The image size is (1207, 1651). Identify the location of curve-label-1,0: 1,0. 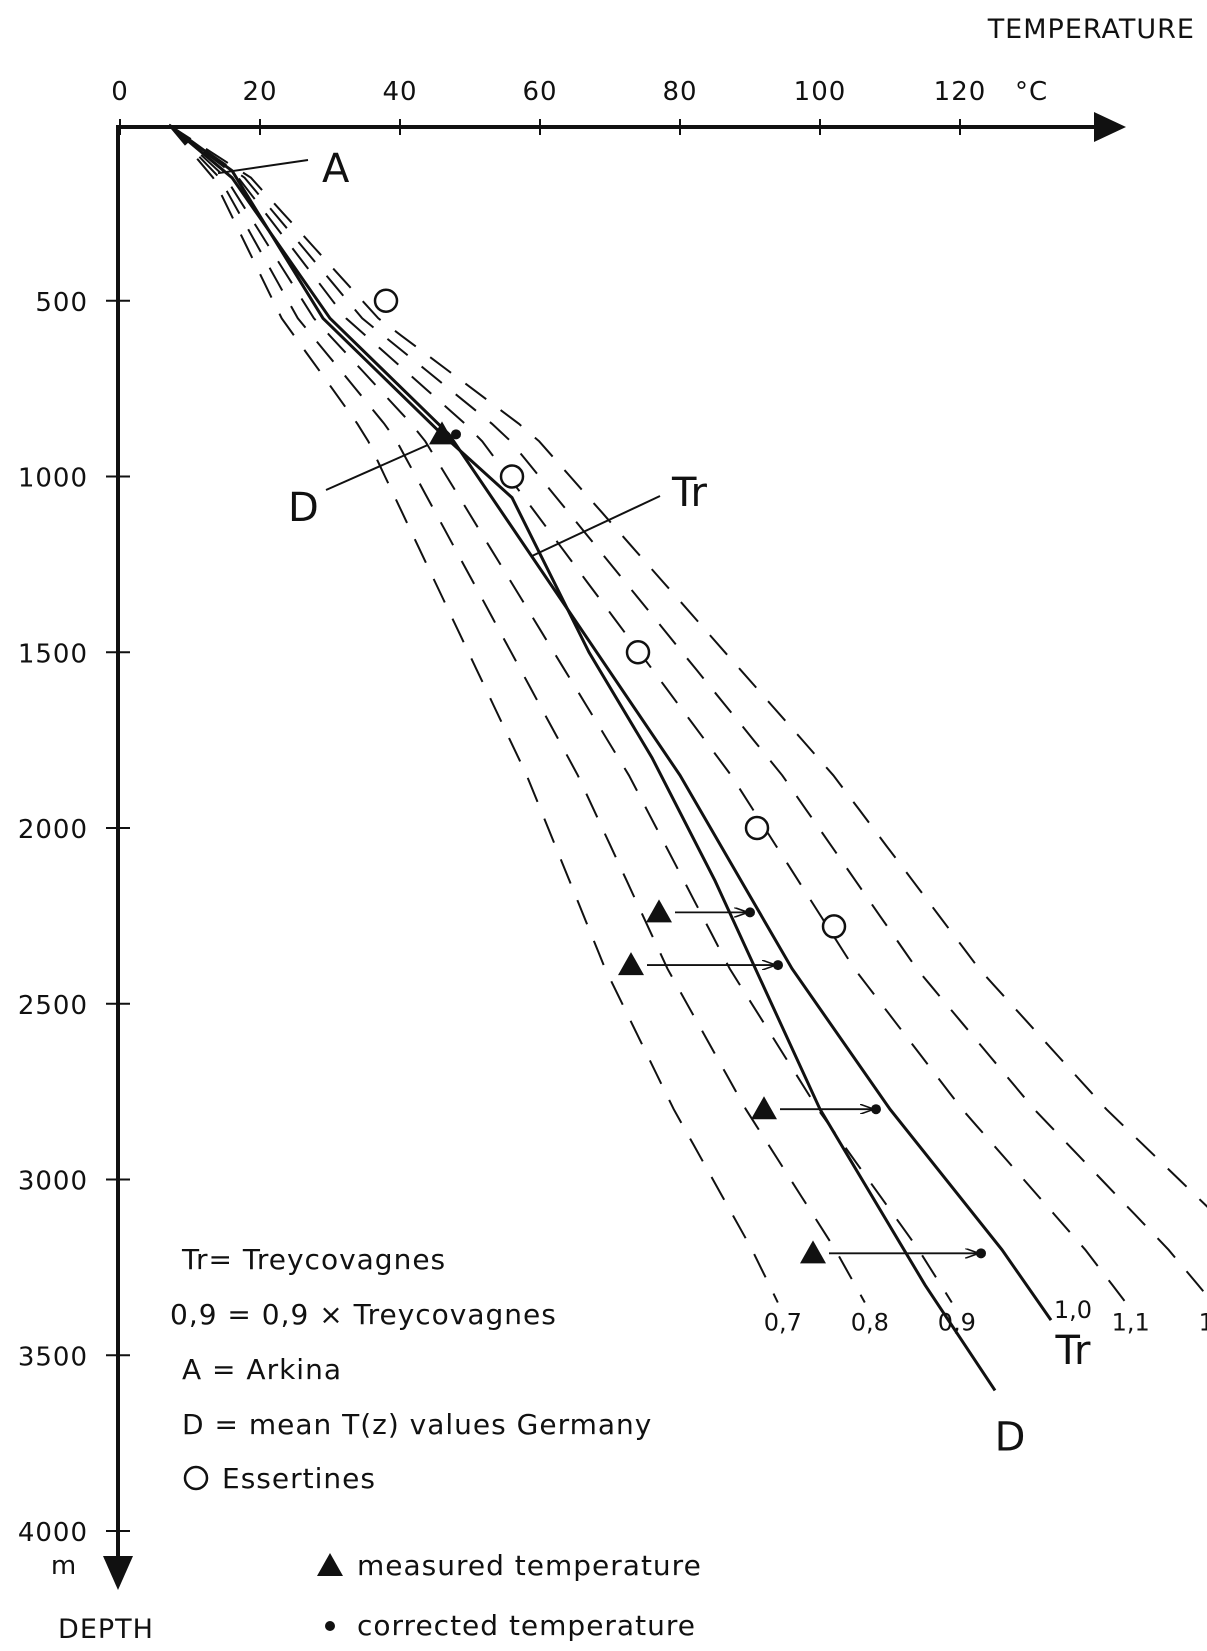
(1073, 1310).